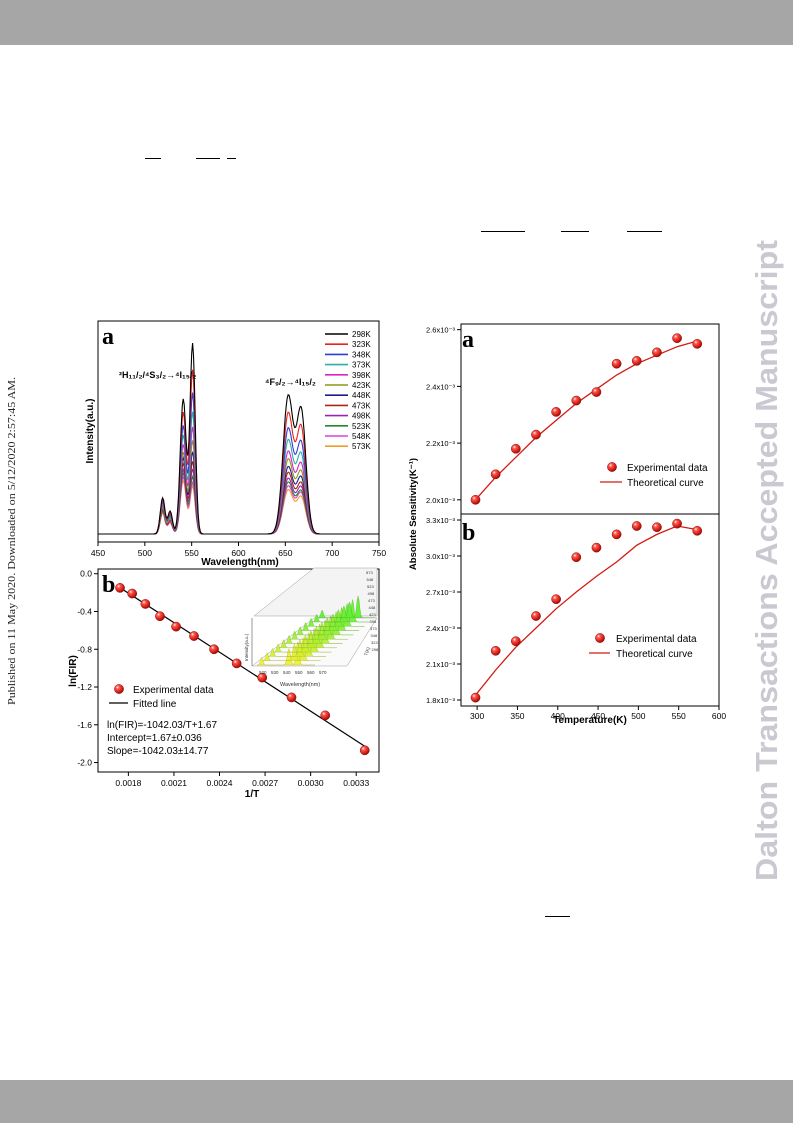 This screenshot has width=793, height=1123. What do you see at coordinates (440, 700) in the screenshot?
I see `y-tick-label: 1.8x10⁻³` at bounding box center [440, 700].